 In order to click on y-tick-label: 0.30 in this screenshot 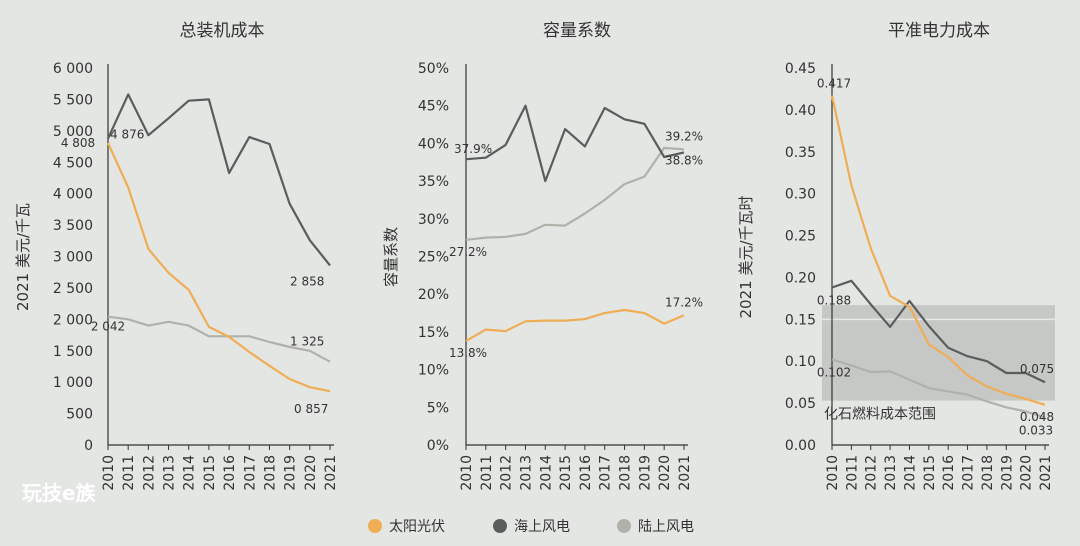, I will do `click(800, 195)`.